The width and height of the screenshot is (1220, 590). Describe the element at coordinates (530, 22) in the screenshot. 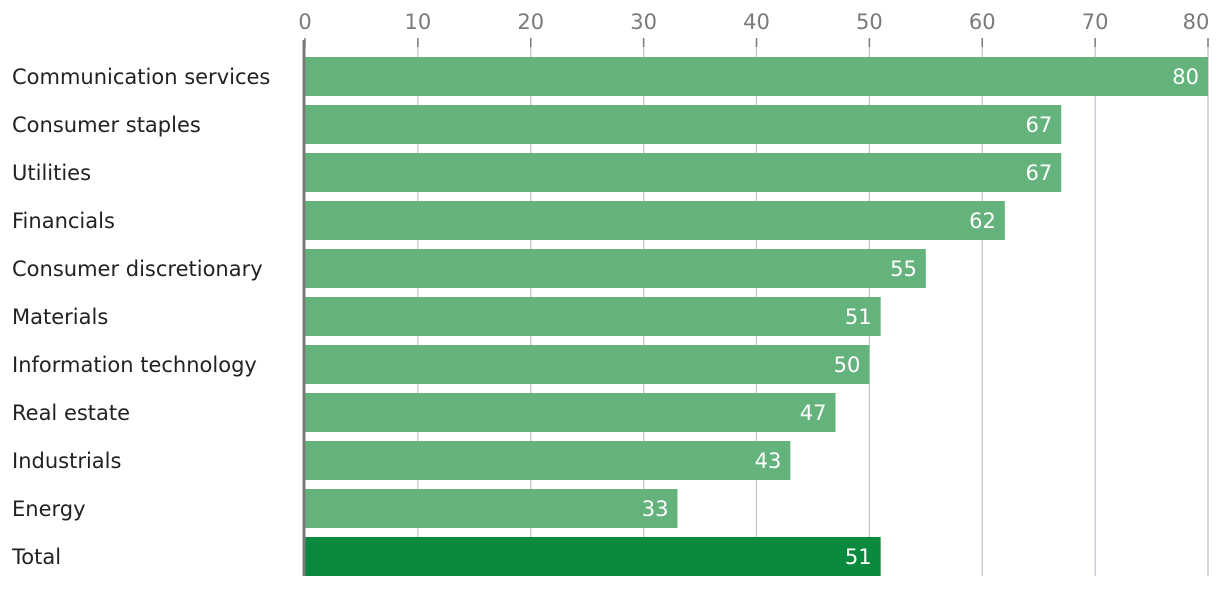

I see `x-tick-label: 20` at that location.